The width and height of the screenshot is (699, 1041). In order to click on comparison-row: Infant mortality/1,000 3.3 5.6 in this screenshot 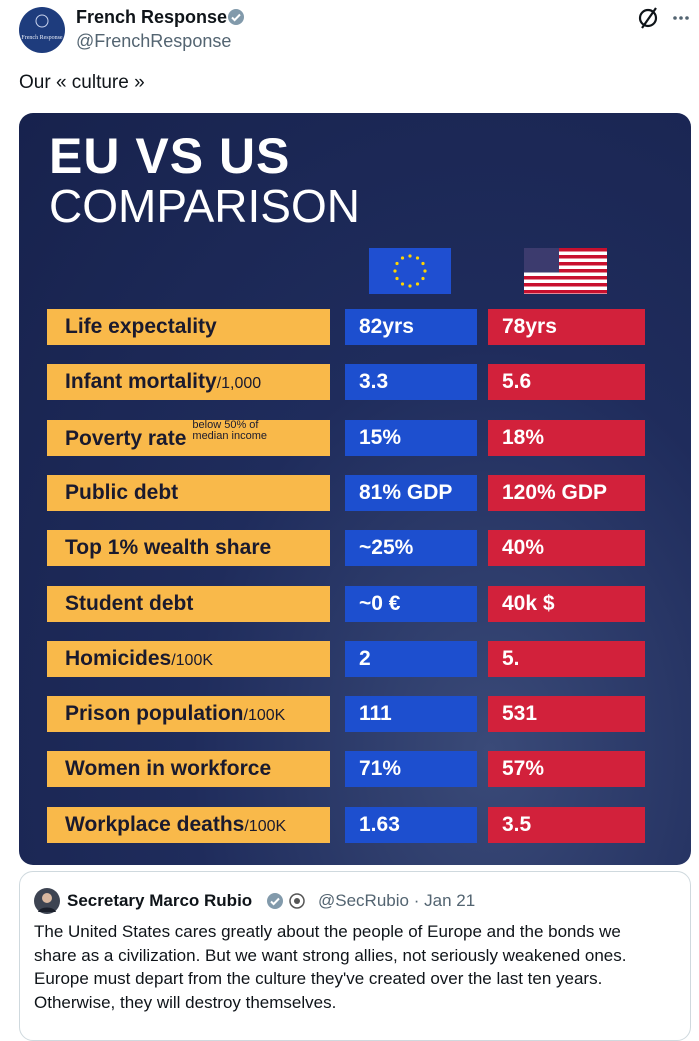, I will do `click(355, 382)`.